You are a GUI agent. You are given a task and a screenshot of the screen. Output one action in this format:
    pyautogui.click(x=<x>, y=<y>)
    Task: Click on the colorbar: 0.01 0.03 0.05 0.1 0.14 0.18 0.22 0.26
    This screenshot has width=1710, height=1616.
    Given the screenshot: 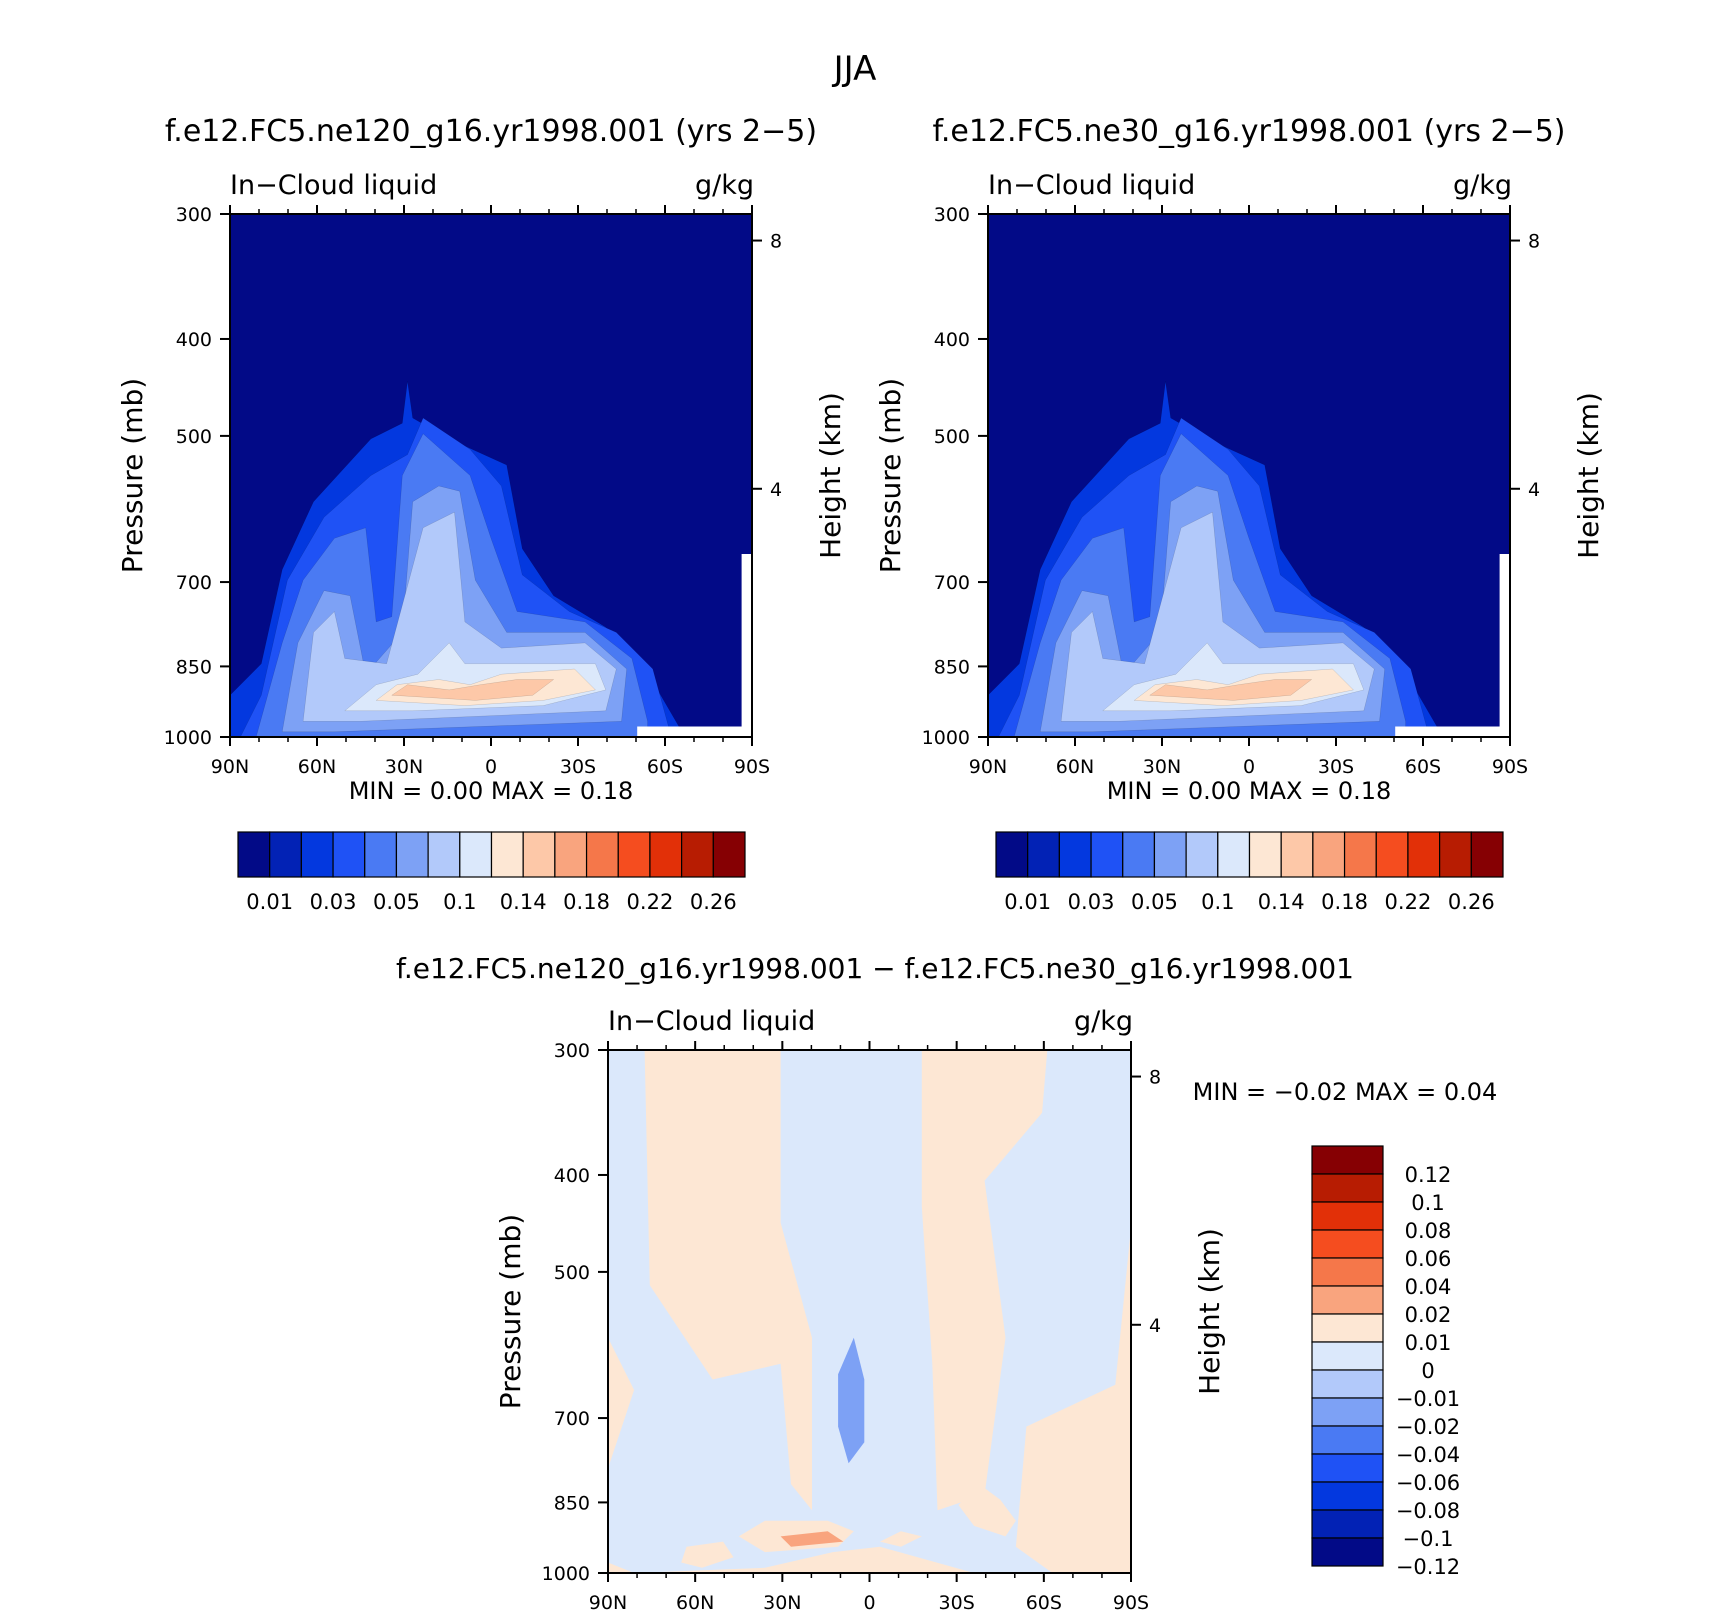 What is the action you would take?
    pyautogui.click(x=1249, y=872)
    